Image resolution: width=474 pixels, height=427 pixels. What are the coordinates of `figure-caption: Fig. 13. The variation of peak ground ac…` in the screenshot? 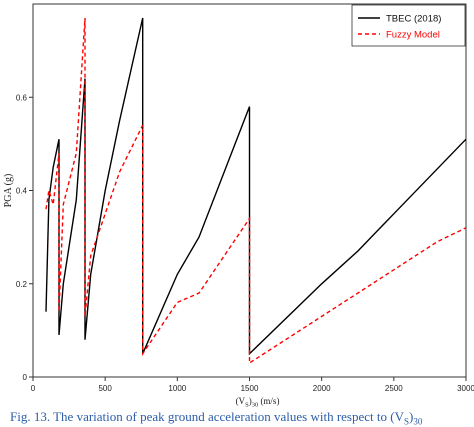 It's located at (240, 418).